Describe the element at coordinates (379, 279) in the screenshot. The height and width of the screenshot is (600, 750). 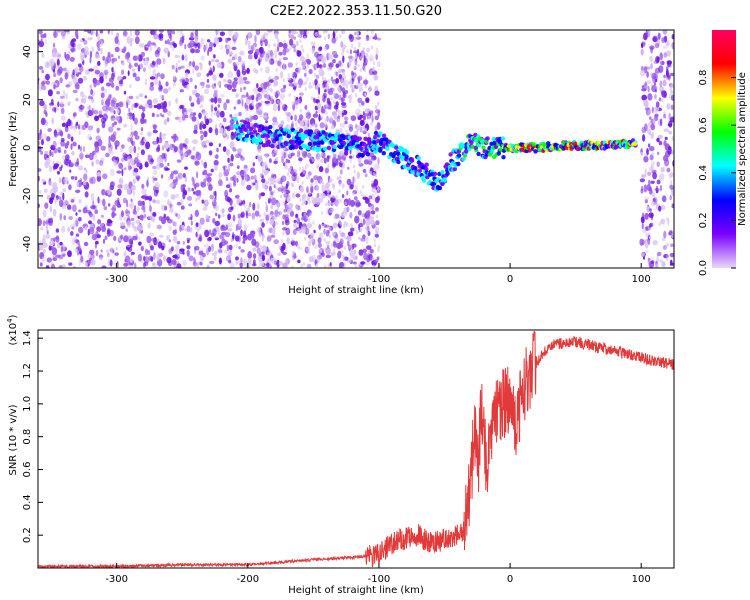
I see `x-tick-label: -100` at that location.